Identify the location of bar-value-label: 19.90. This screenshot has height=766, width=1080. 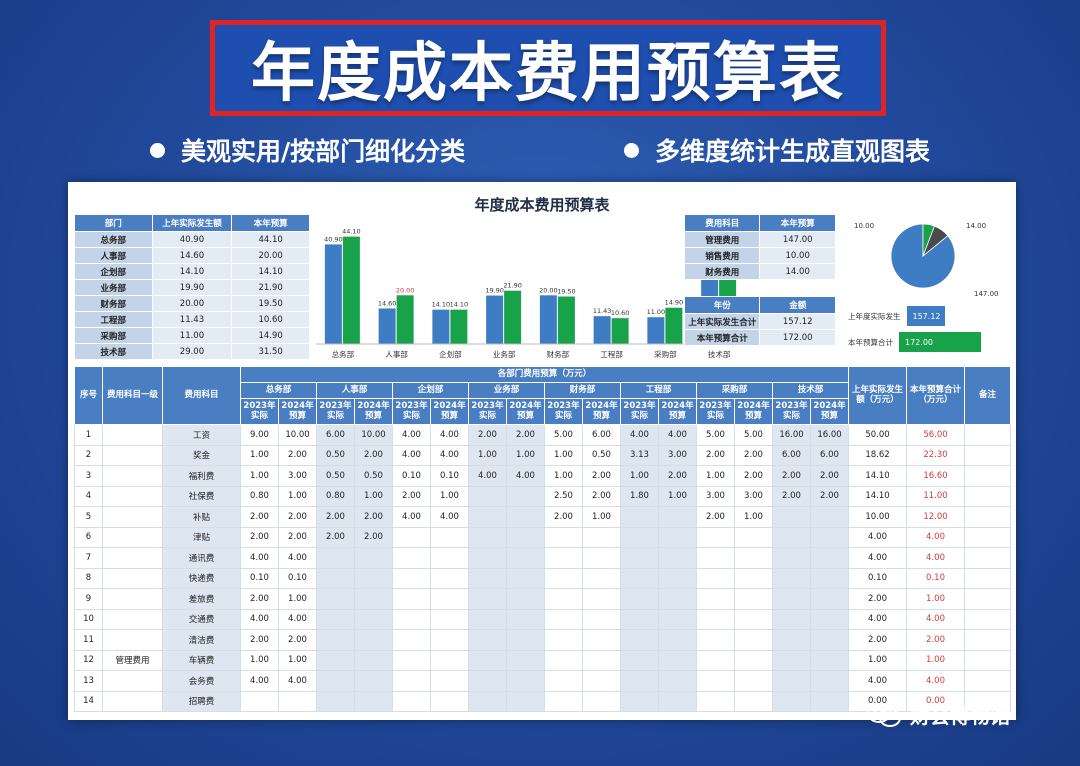
(494, 291).